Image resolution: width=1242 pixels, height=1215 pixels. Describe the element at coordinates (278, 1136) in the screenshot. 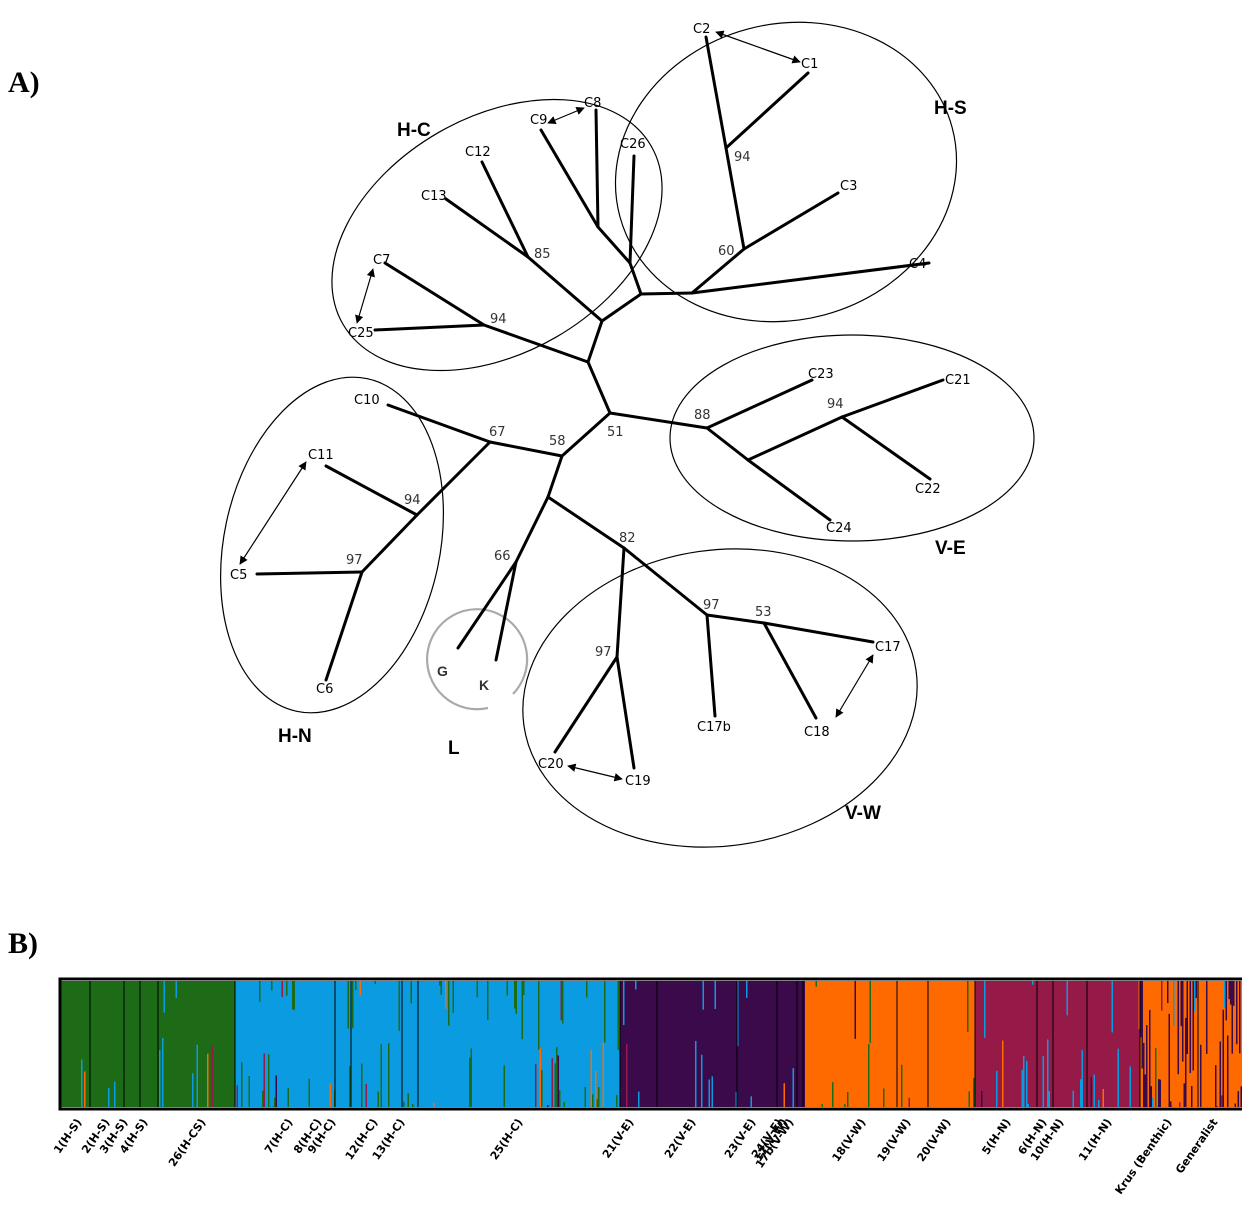

I see `population-label: 7(H-C)` at that location.